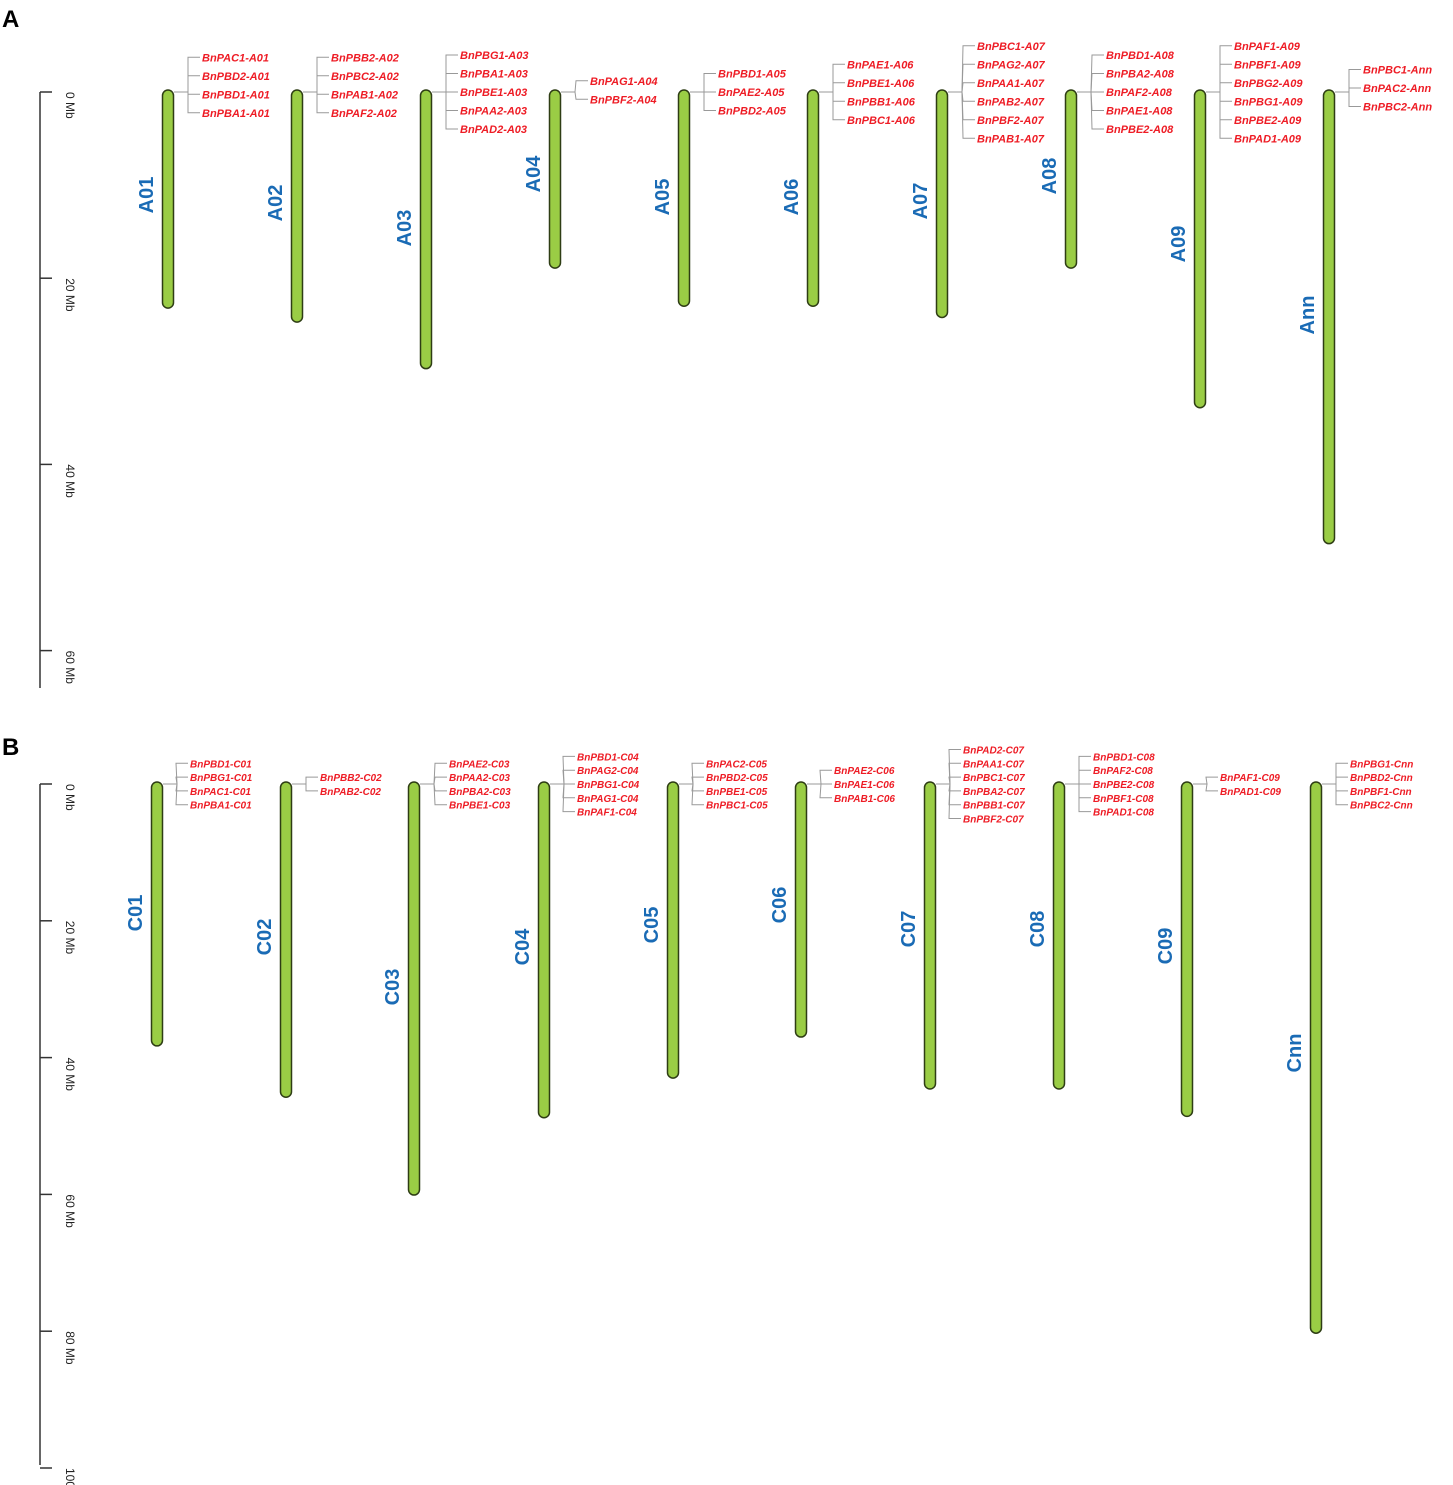 The width and height of the screenshot is (1453, 1485). I want to click on gene-label: BnPAF2-A02, so click(364, 114).